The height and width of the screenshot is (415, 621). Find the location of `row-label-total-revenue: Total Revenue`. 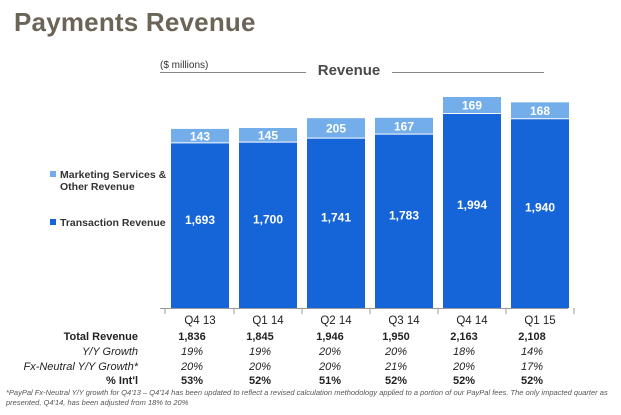

row-label-total-revenue: Total Revenue is located at coordinates (100, 337).